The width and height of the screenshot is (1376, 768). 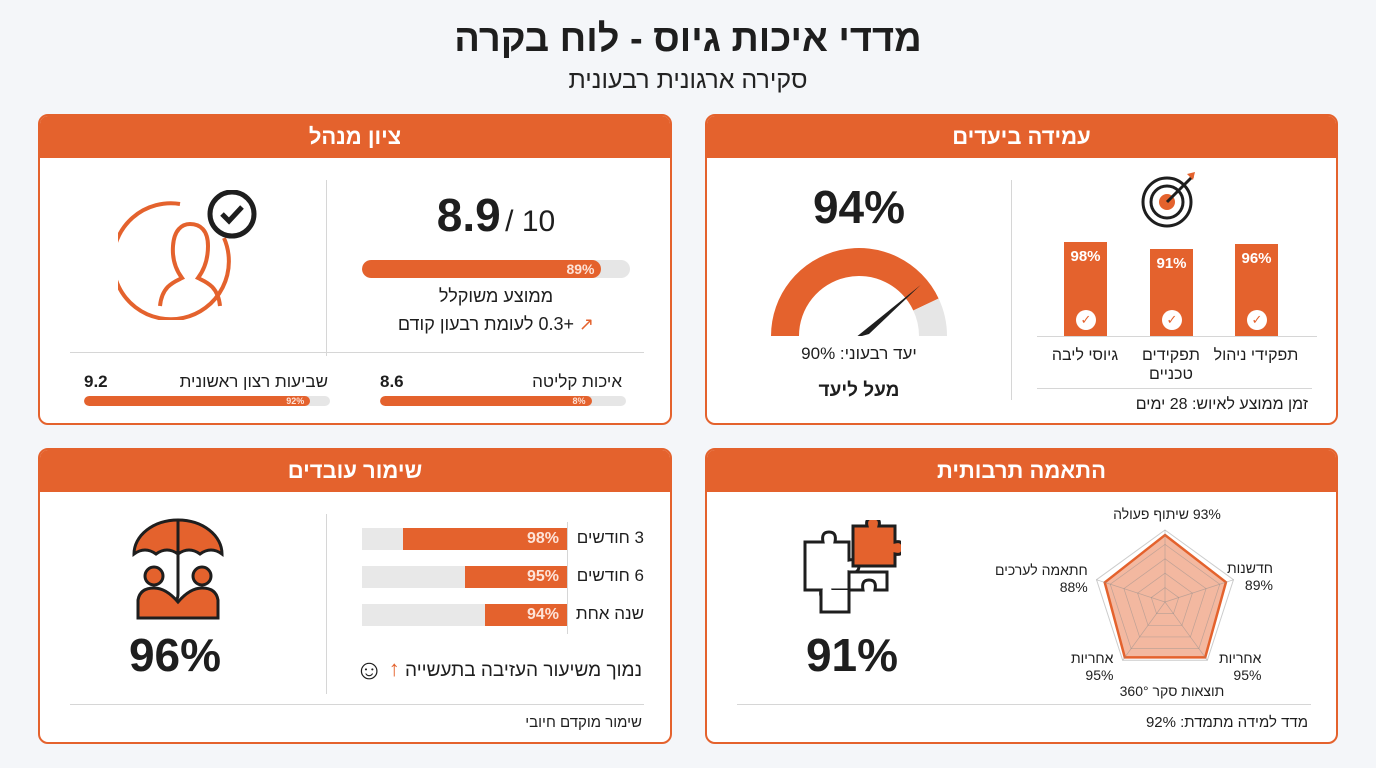 I want to click on bar-label: 8%, so click(x=579, y=401).